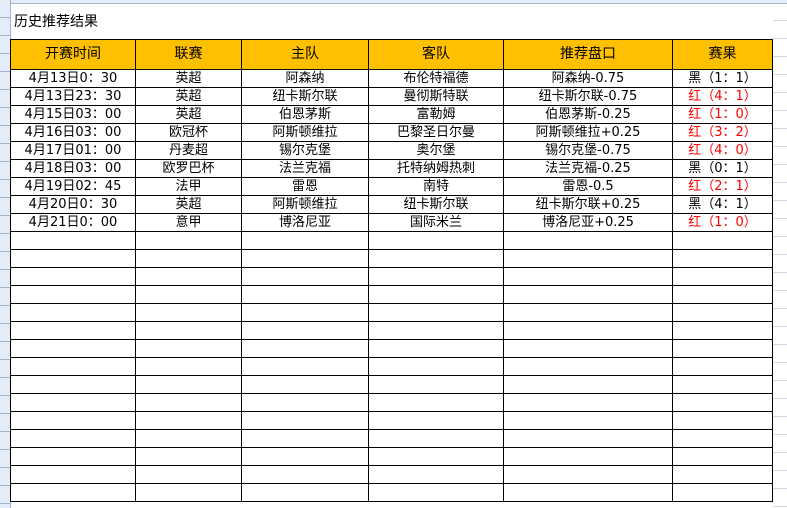  Describe the element at coordinates (588, 114) in the screenshot. I see `cell-pick: 伯恩茅斯-0.25` at that location.